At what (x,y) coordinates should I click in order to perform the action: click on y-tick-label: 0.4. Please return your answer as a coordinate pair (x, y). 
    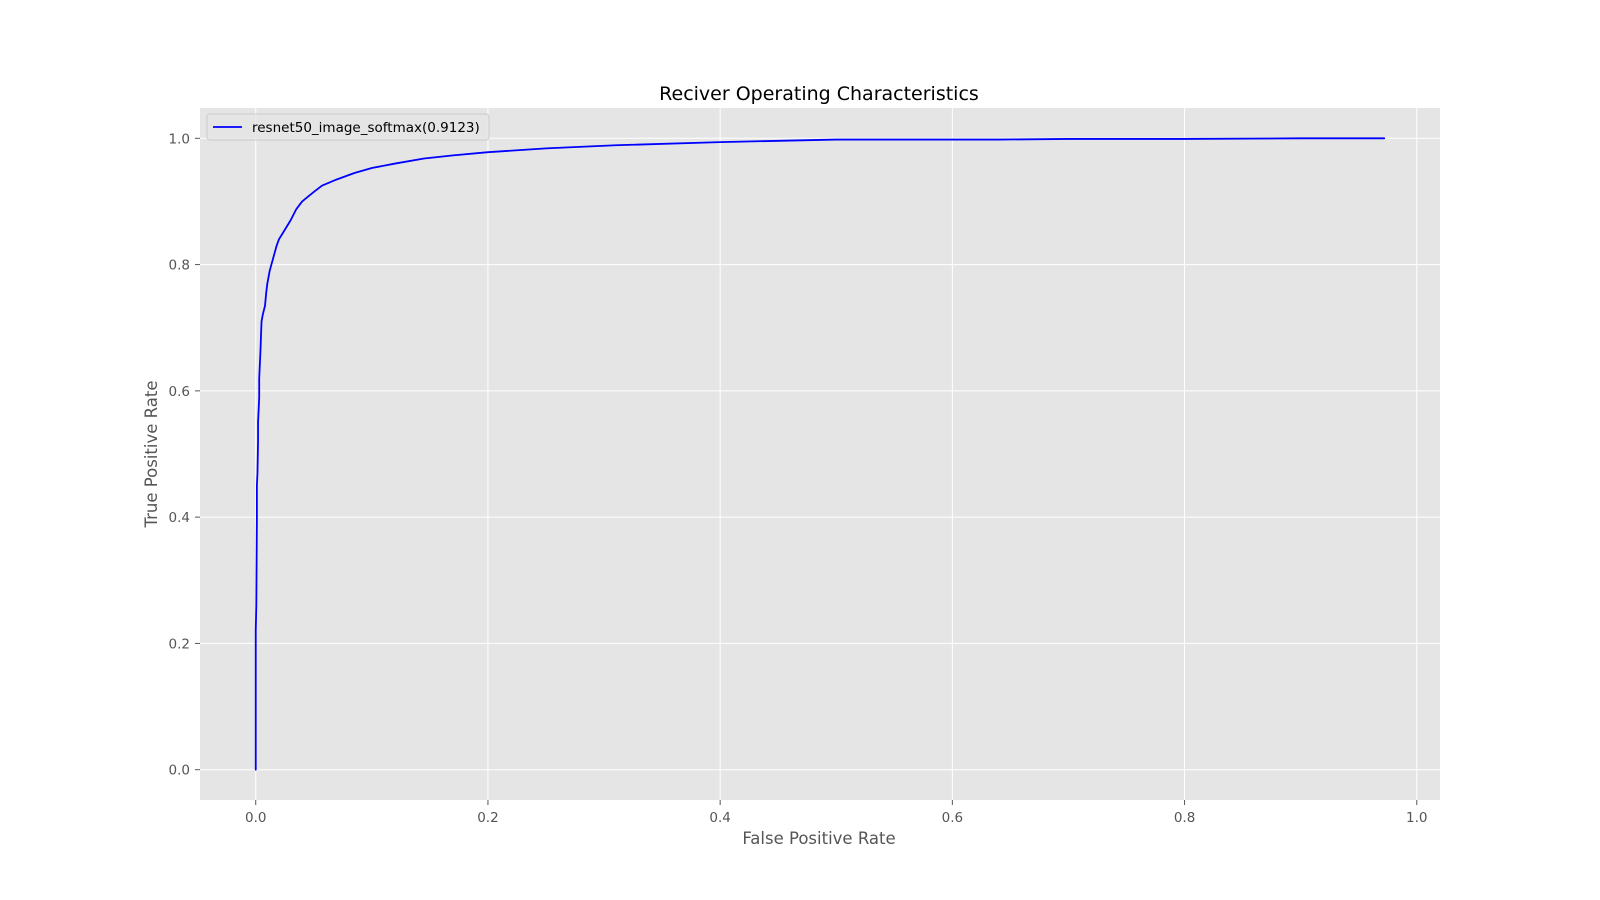
    Looking at the image, I should click on (179, 518).